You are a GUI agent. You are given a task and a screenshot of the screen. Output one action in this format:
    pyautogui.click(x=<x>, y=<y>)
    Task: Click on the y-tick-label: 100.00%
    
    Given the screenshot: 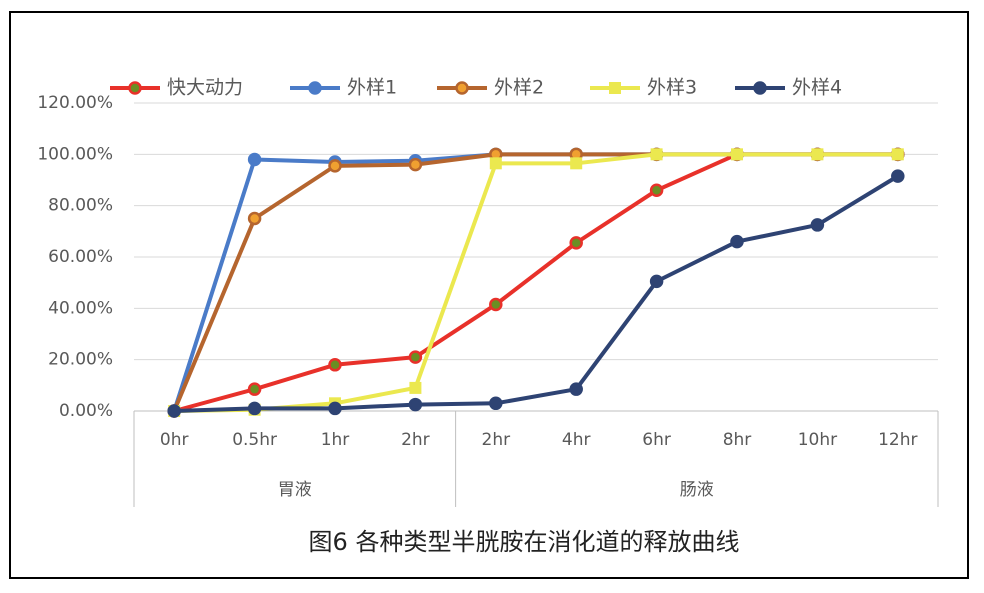 What is the action you would take?
    pyautogui.click(x=75, y=154)
    